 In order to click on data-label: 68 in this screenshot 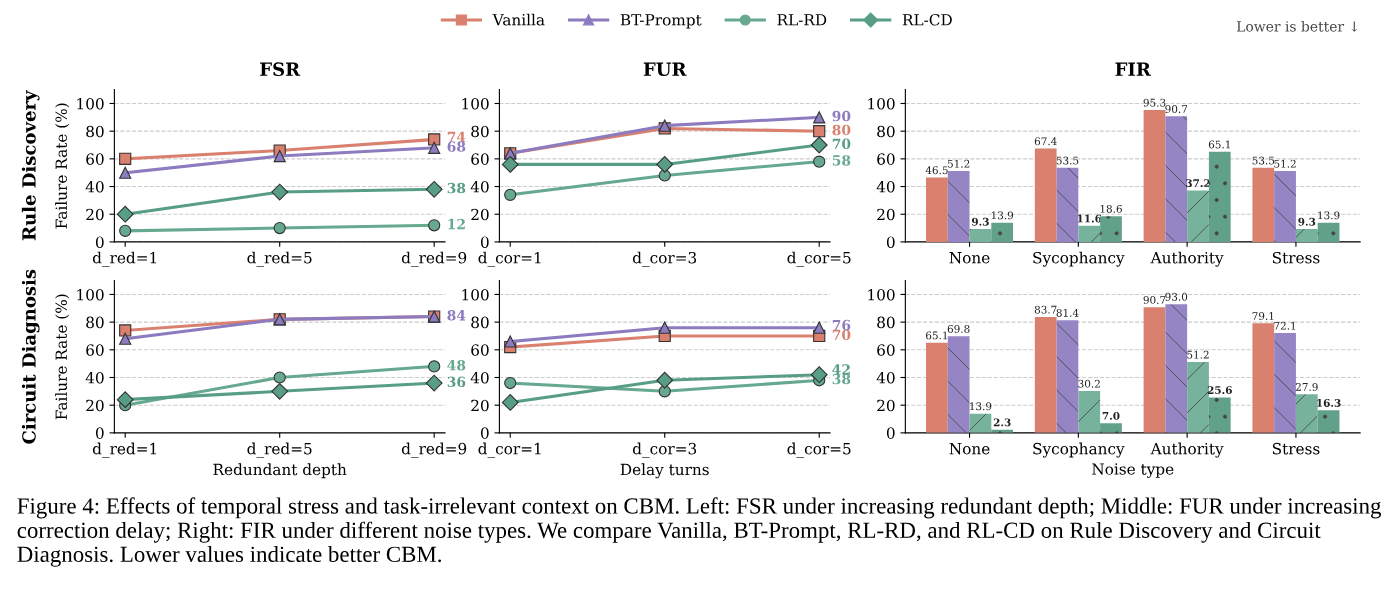, I will do `click(456, 146)`.